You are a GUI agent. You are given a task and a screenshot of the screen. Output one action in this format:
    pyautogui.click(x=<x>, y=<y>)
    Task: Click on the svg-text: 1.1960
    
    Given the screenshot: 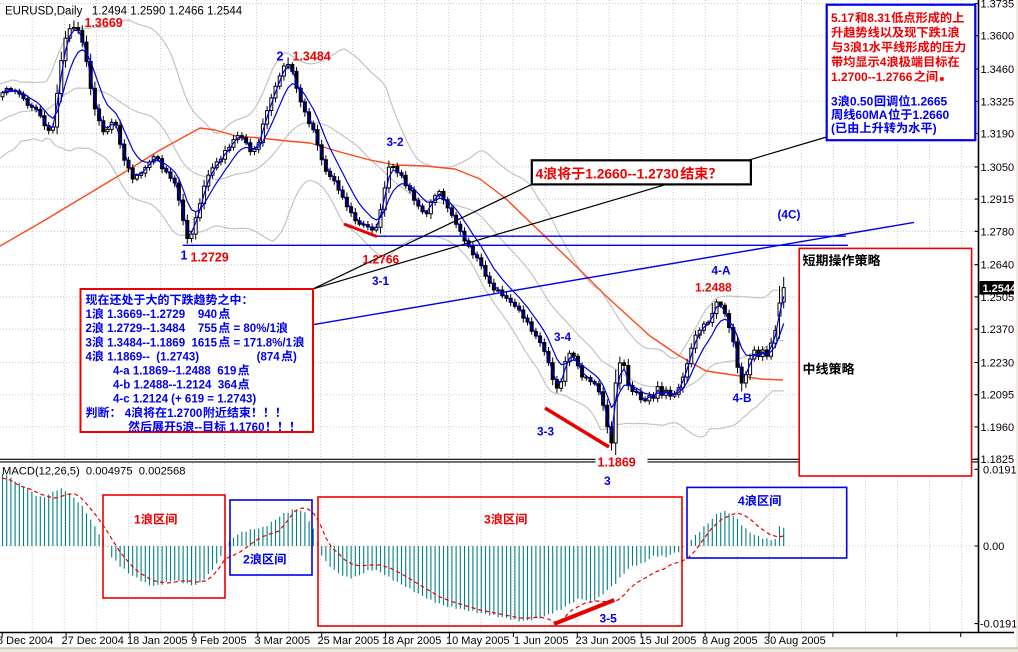 What is the action you would take?
    pyautogui.click(x=998, y=428)
    